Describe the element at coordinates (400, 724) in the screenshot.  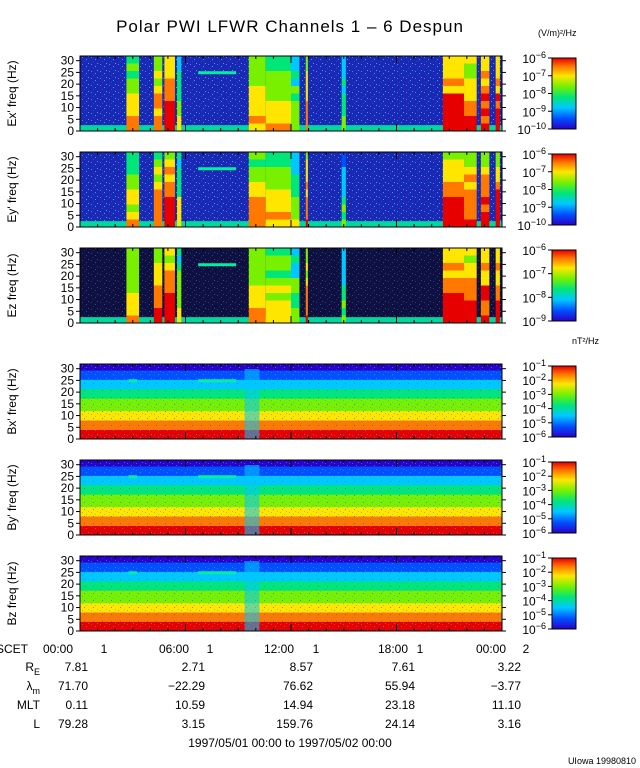
I see `ephemeris-value: 24.14` at that location.